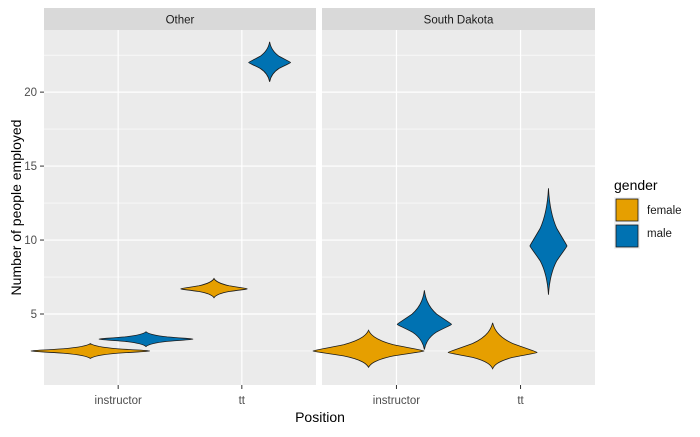 This screenshot has height=437, width=700. Describe the element at coordinates (424, 320) in the screenshot. I see `violin-south-dakota-instructor-male` at that location.